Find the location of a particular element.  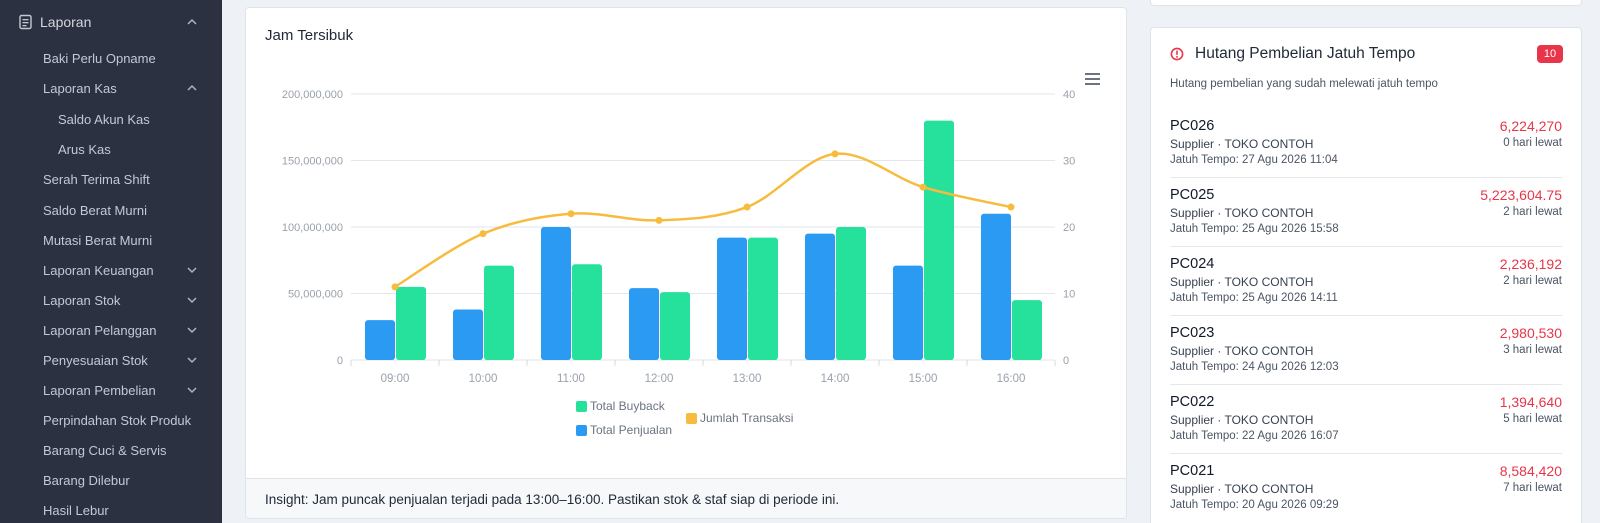

due-date: Jatuh Tempo: 22 Agu 2026 16:07 is located at coordinates (1254, 436).